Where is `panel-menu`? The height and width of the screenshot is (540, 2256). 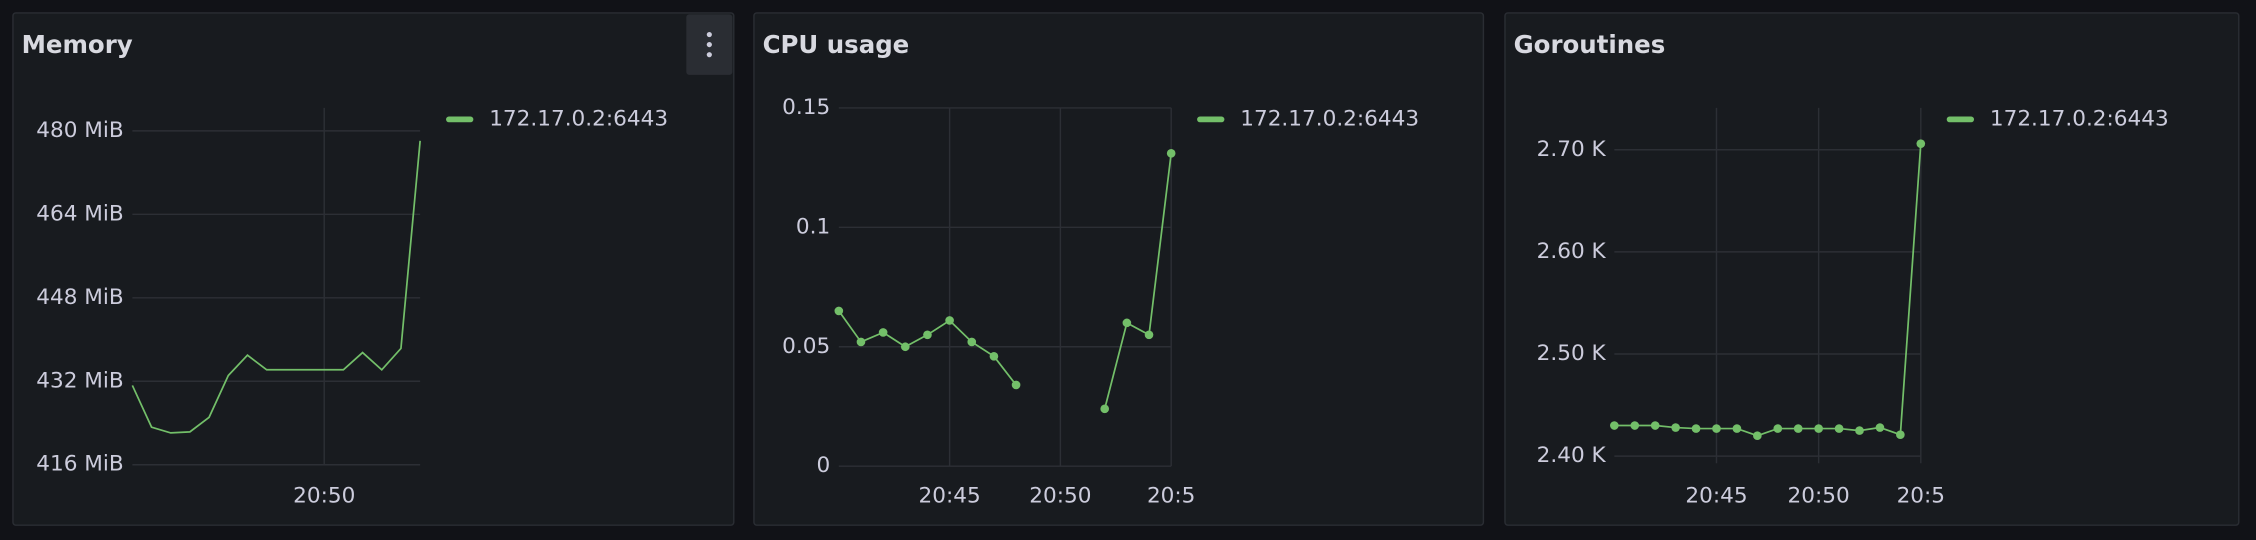
panel-menu is located at coordinates (709, 44).